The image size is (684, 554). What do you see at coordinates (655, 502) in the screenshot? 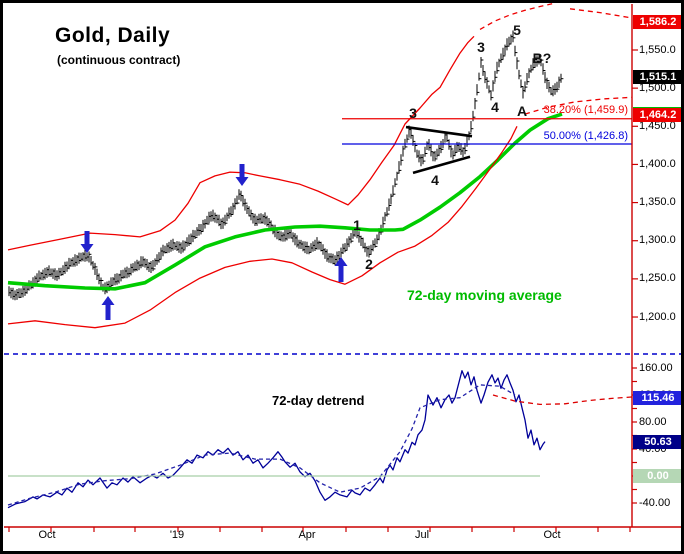
I see `detrend-tick-label: -40.00` at bounding box center [655, 502].